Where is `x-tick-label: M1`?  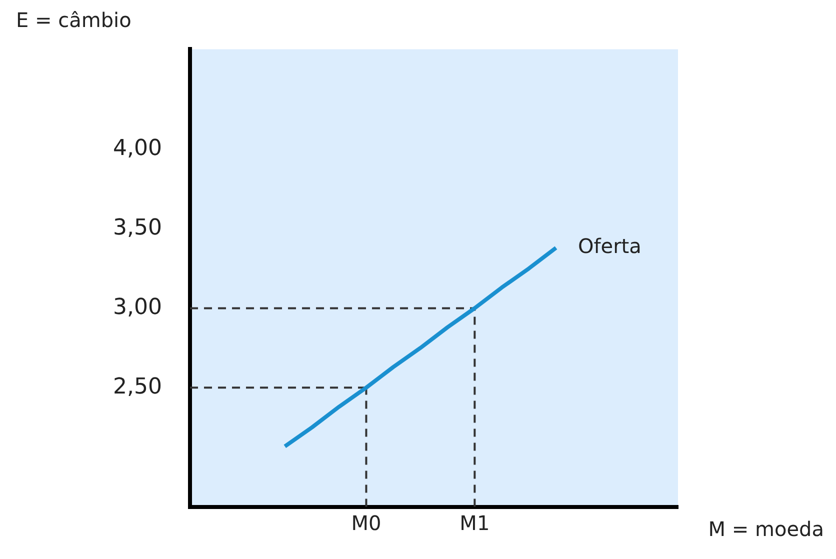
x-tick-label: M1 is located at coordinates (475, 523).